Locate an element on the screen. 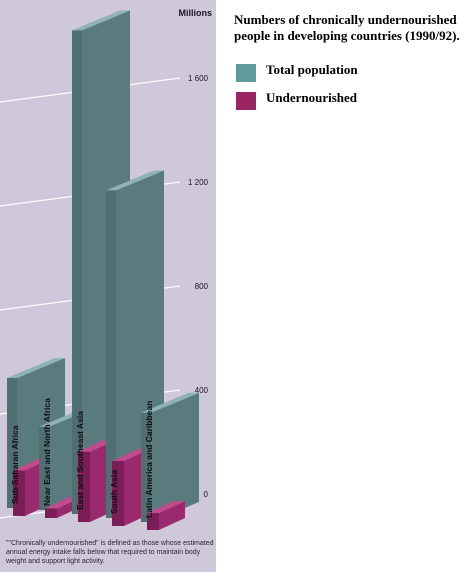 The width and height of the screenshot is (468, 572). category-label: South Asia is located at coordinates (114, 492).